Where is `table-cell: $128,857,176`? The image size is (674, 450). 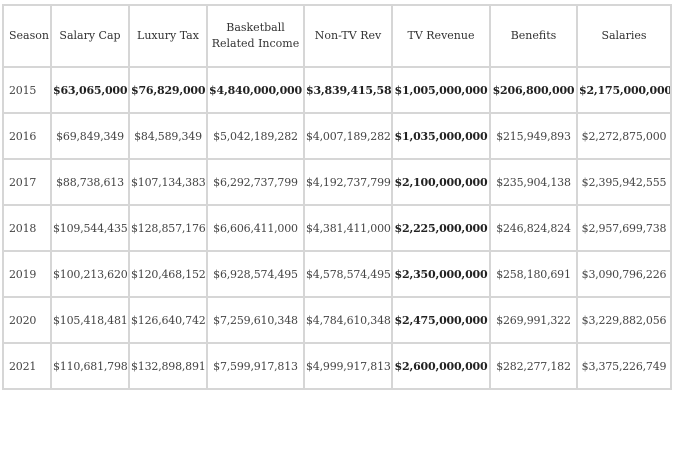 table-cell: $128,857,176 is located at coordinates (168, 228).